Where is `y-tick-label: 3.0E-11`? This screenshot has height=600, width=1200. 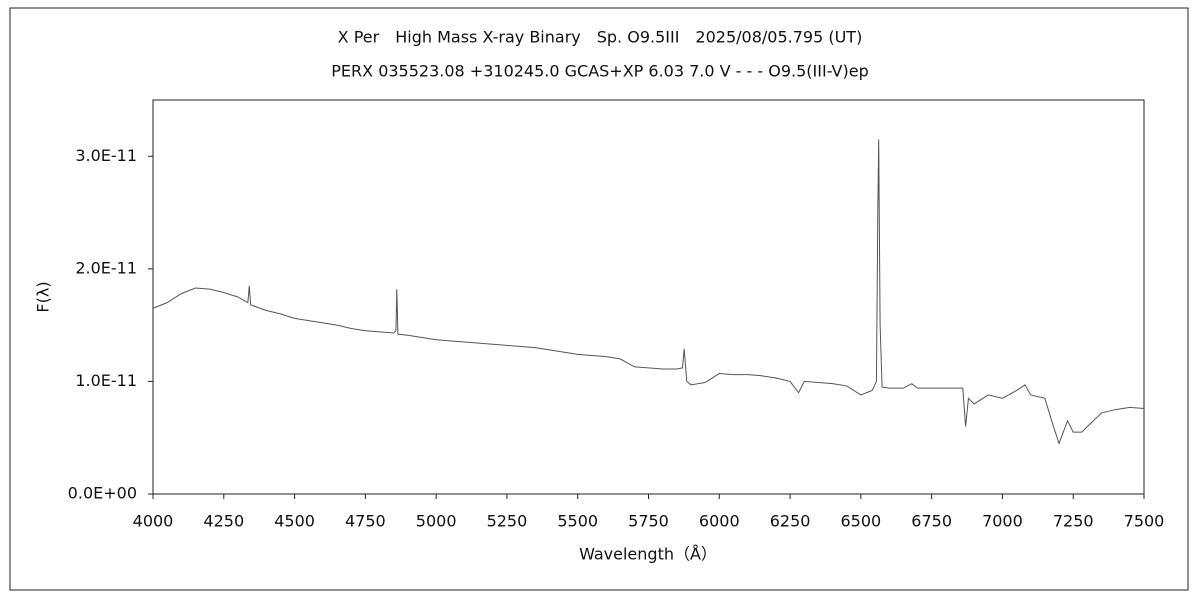 y-tick-label: 3.0E-11 is located at coordinates (106, 155).